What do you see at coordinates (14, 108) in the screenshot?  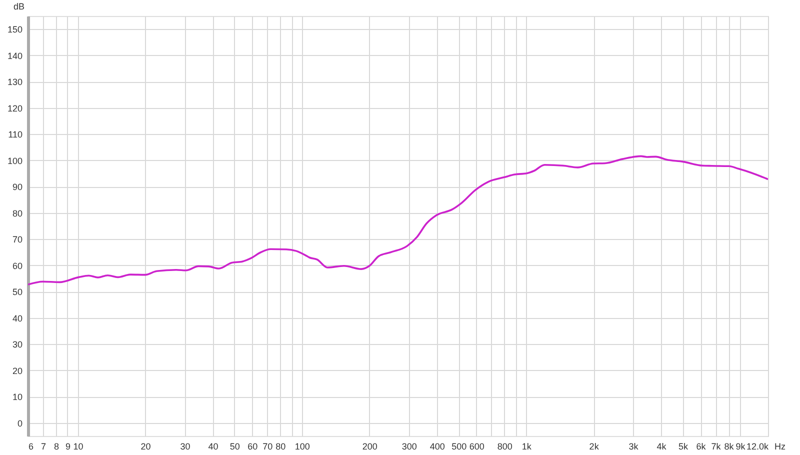 I see `y-tick-label: 120` at bounding box center [14, 108].